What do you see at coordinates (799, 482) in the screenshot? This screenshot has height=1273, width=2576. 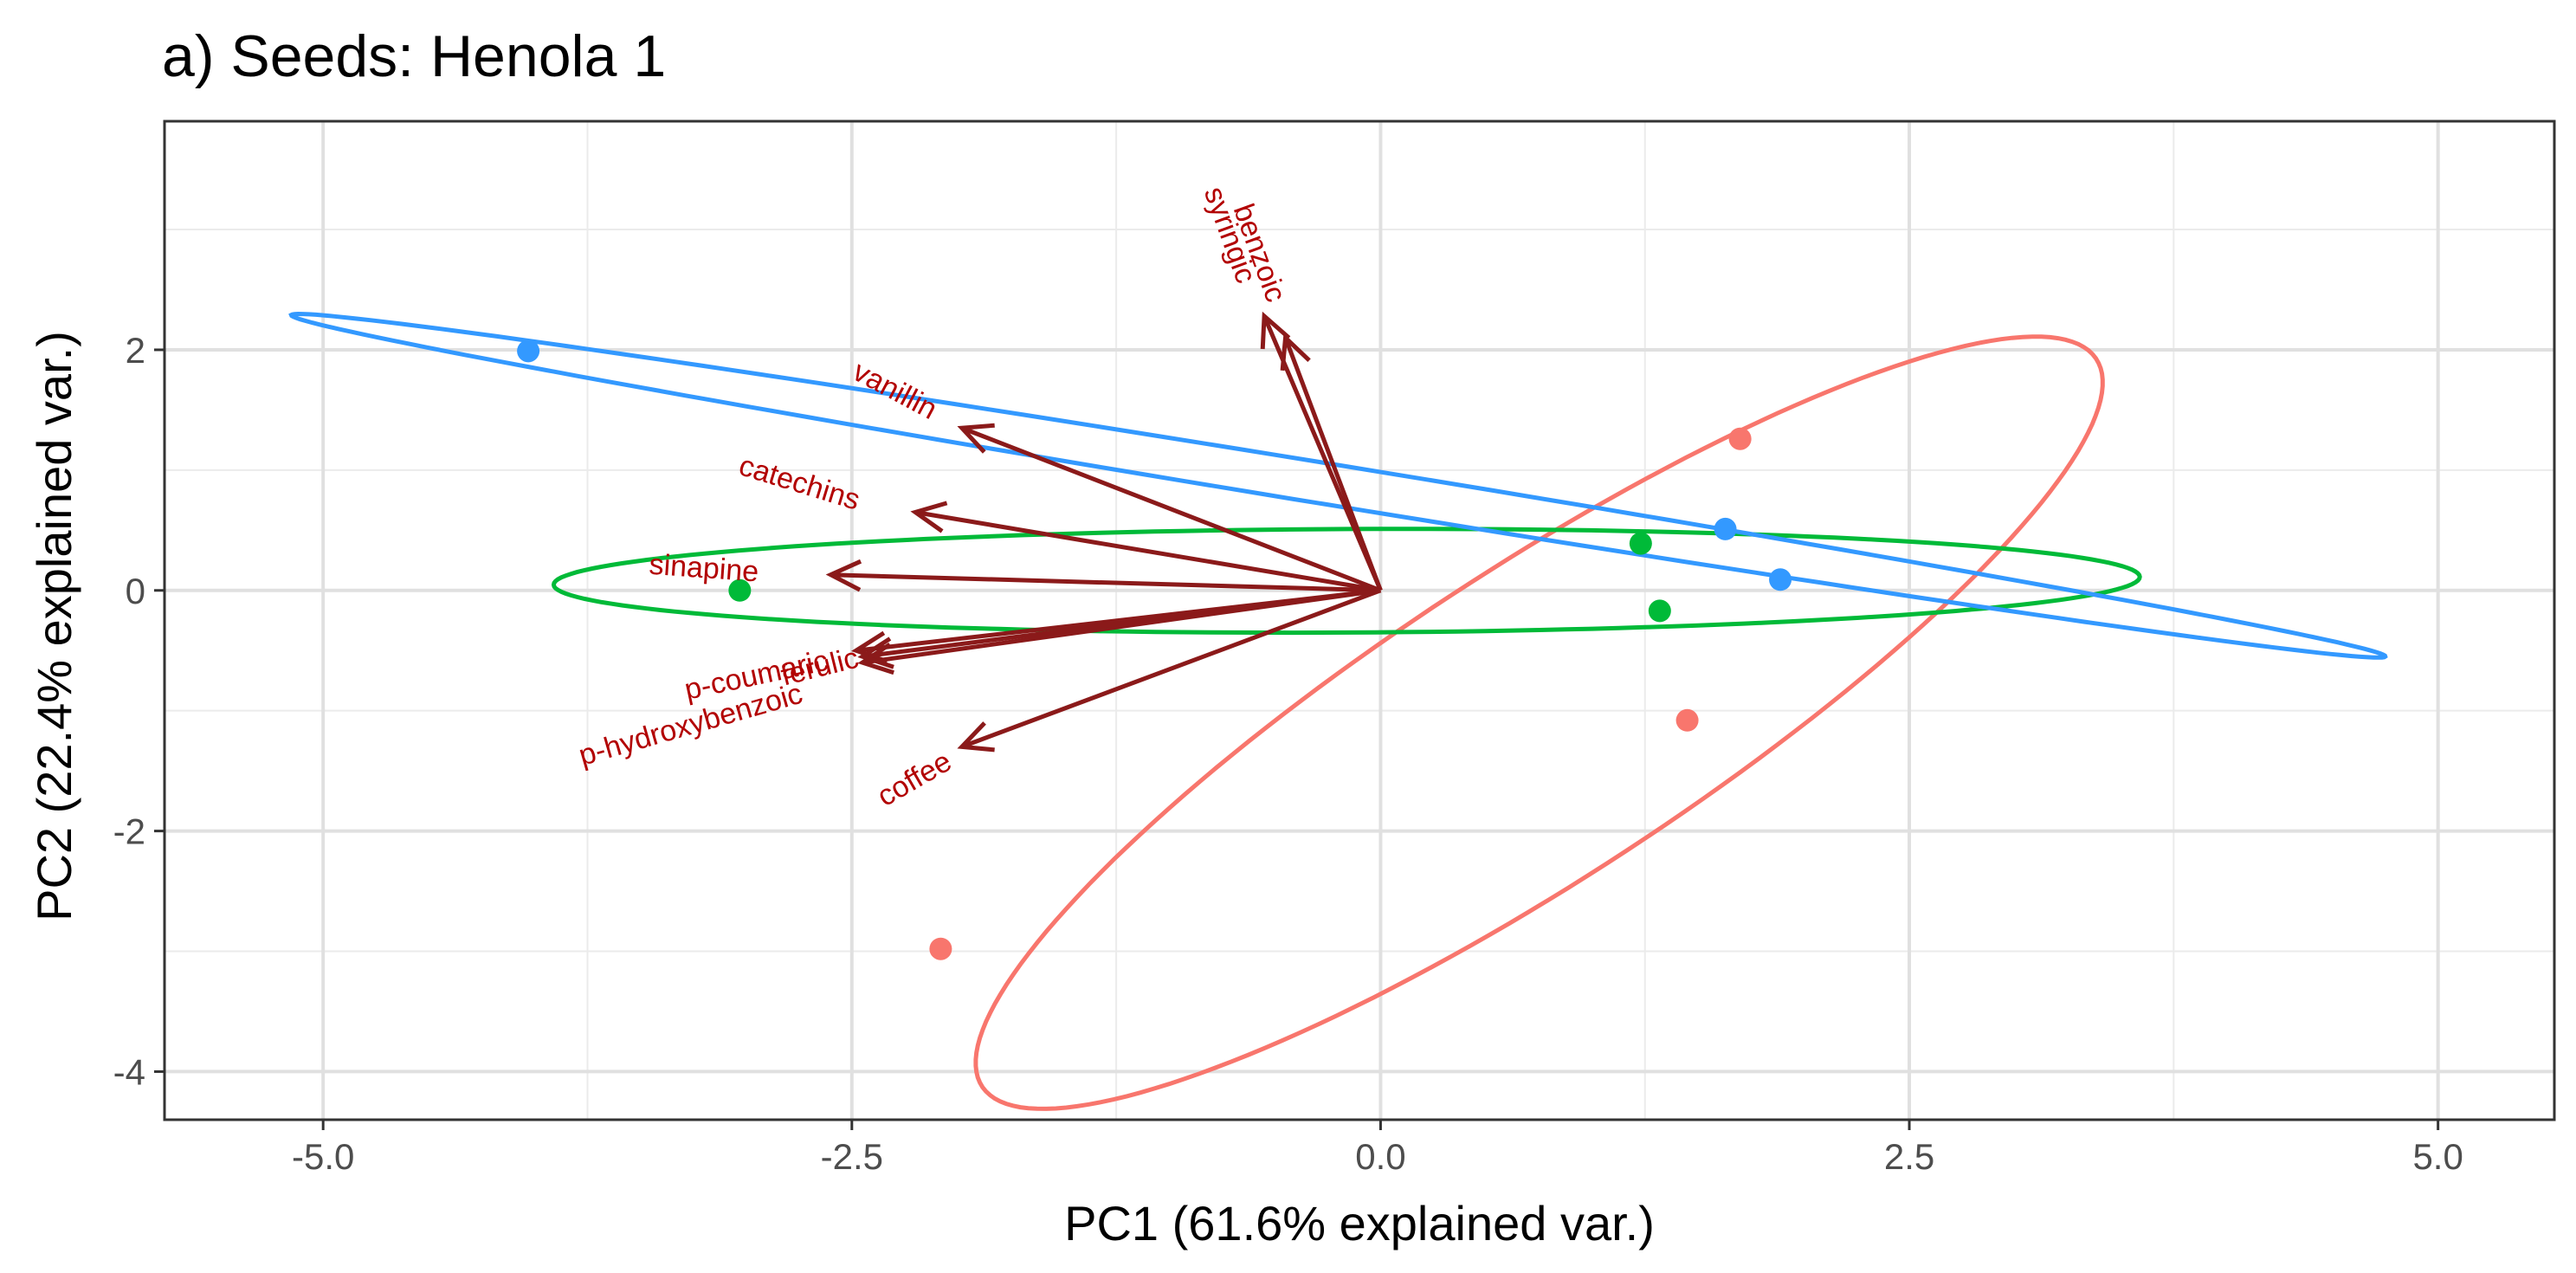 I see `label-catechins: catechins` at bounding box center [799, 482].